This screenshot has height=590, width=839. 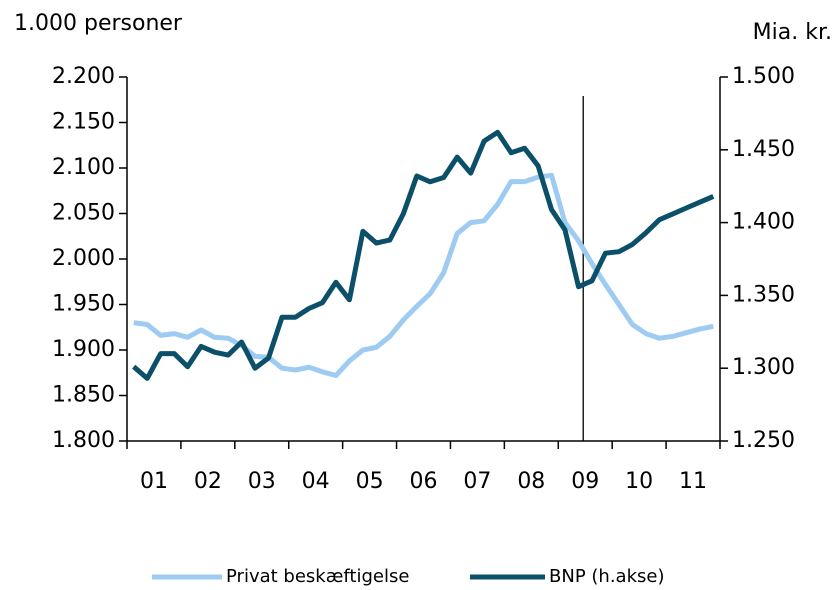 What do you see at coordinates (792, 32) in the screenshot?
I see `y2-axis-title: Mia. kr.` at bounding box center [792, 32].